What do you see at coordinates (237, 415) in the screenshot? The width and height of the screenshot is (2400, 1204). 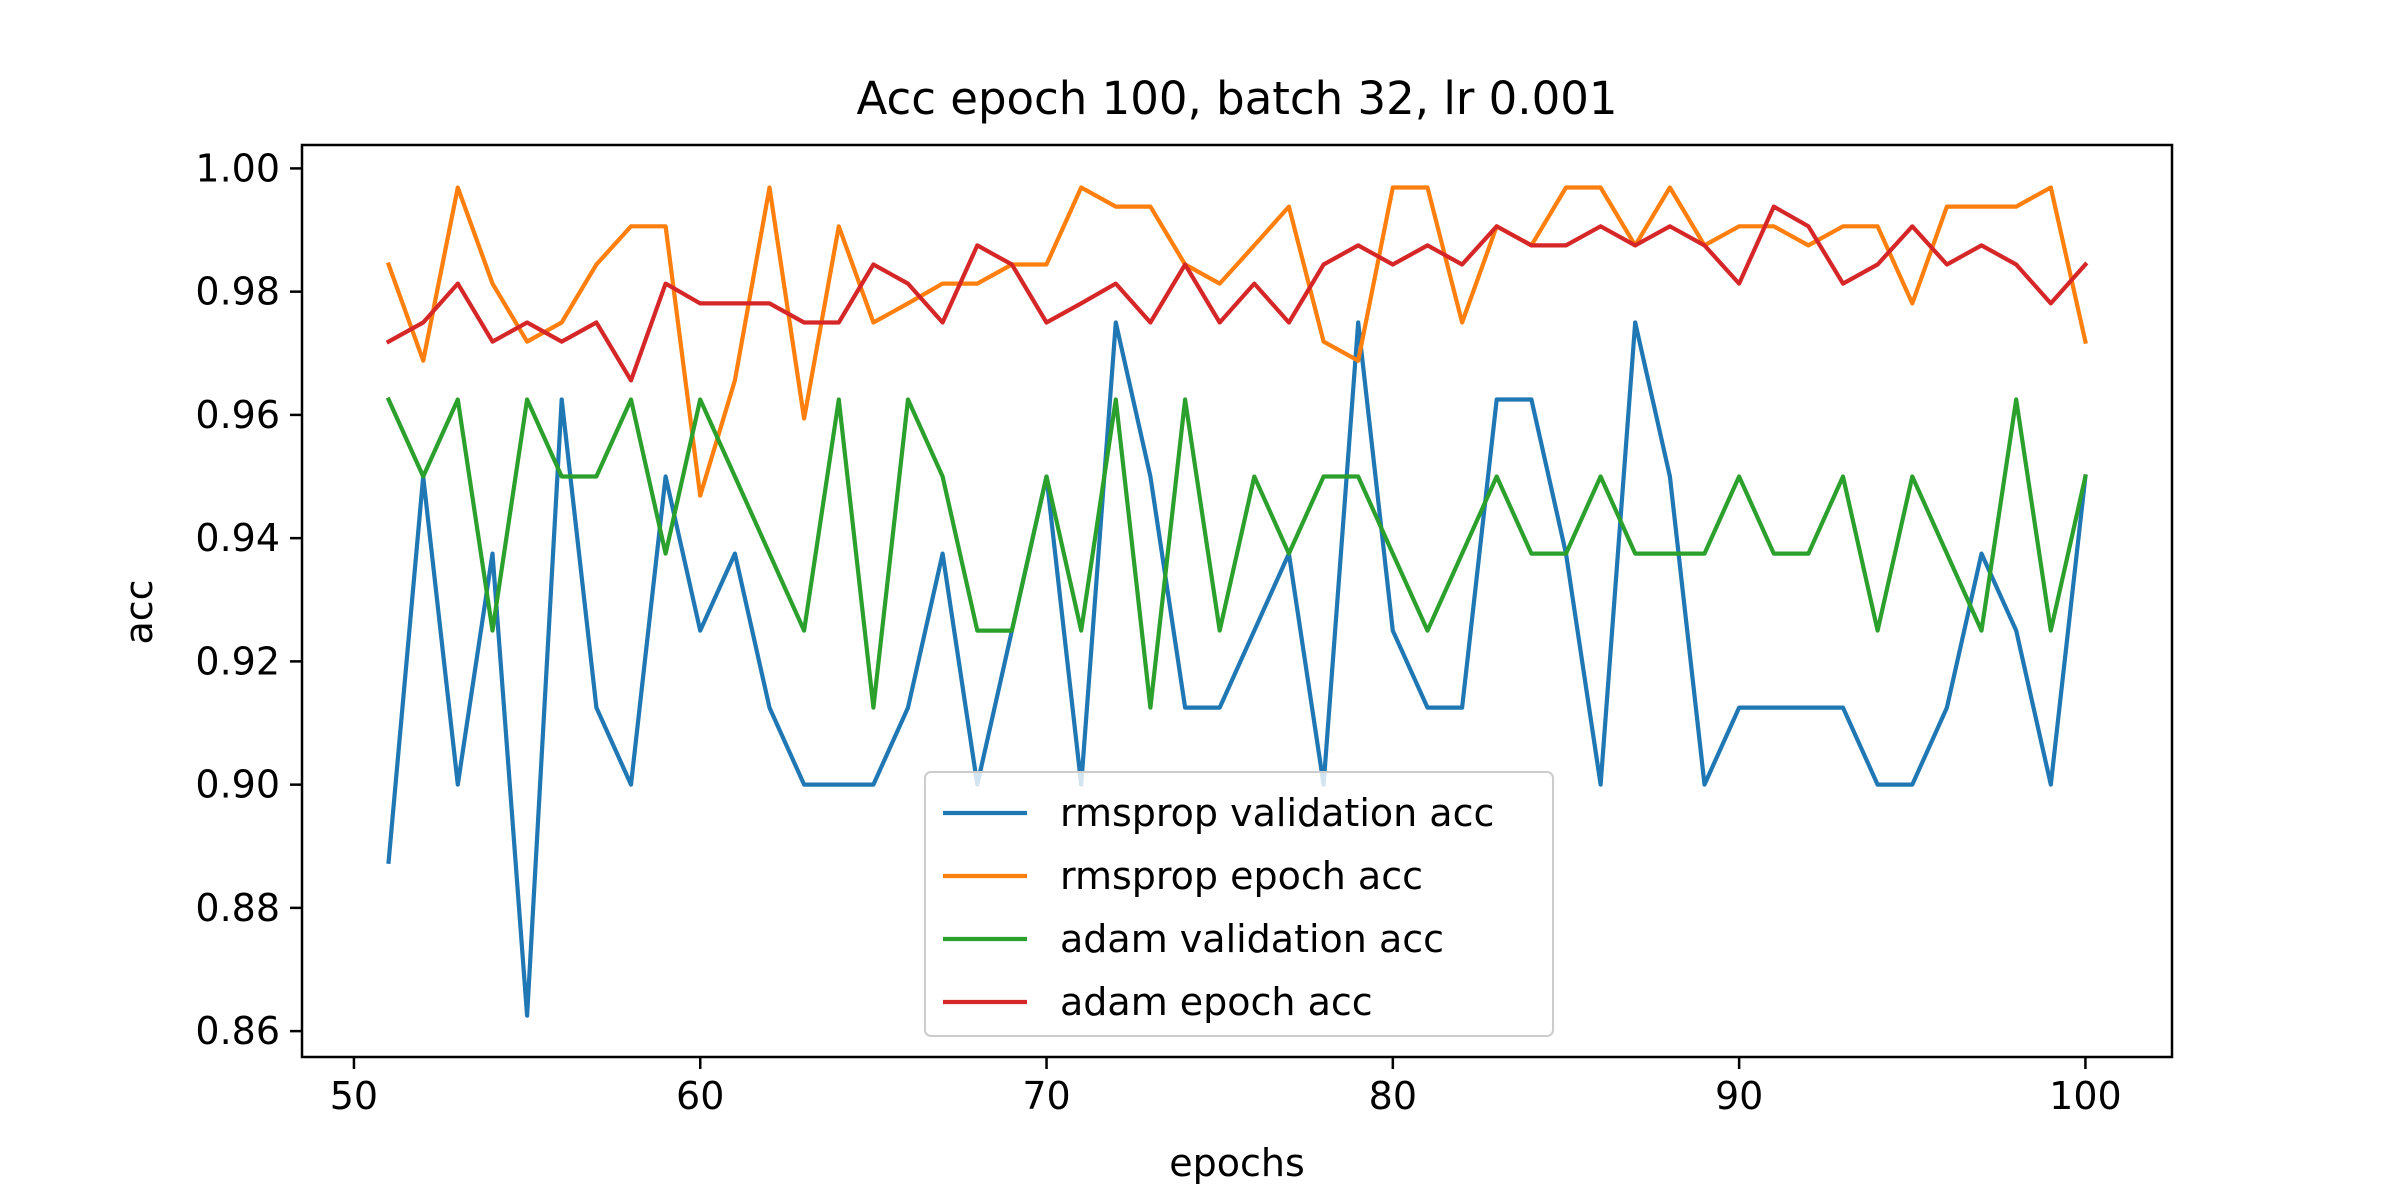 I see `y-tick-label: 0.96` at bounding box center [237, 415].